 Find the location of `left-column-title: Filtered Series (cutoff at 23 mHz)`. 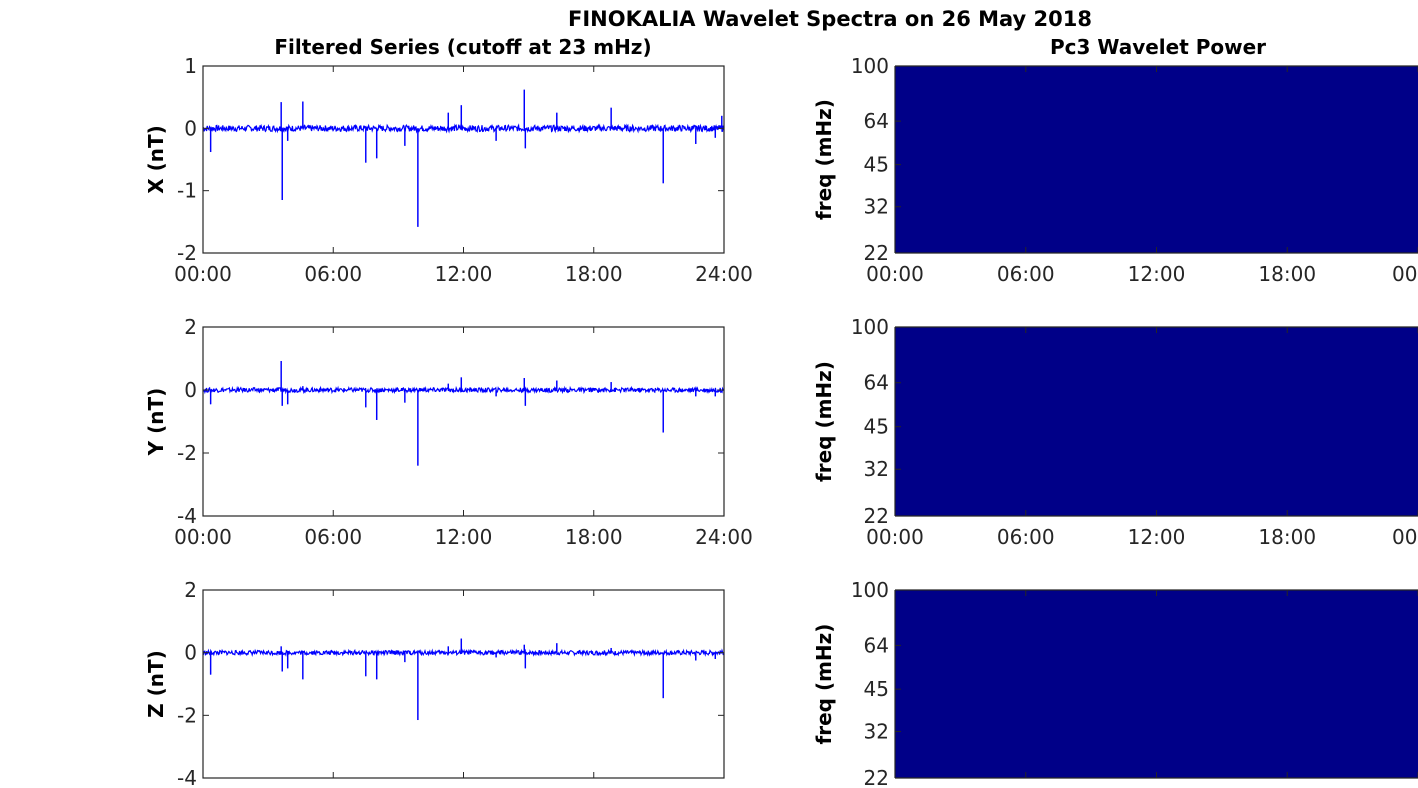

left-column-title: Filtered Series (cutoff at 23 mHz) is located at coordinates (462, 47).